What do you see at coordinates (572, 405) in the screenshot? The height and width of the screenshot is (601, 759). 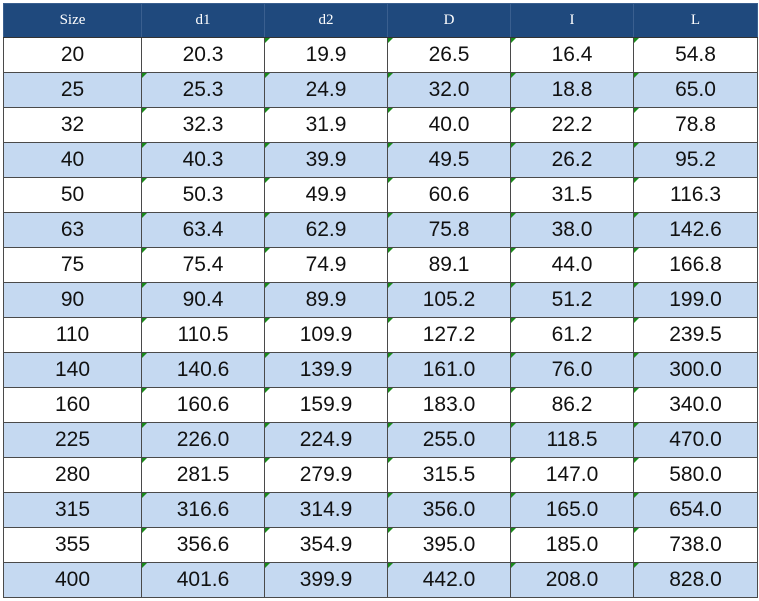 I see `value-cell: 86.2` at bounding box center [572, 405].